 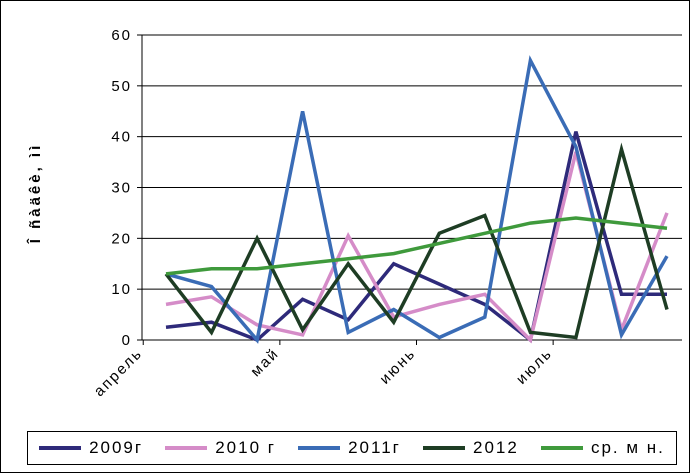 What do you see at coordinates (323, 372) in the screenshot?
I see `x-tick-labels: апрель май июнь июль` at bounding box center [323, 372].